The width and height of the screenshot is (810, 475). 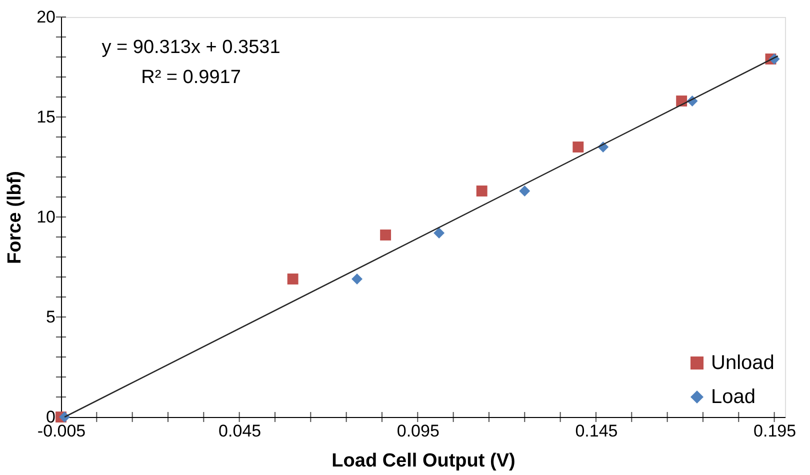 What do you see at coordinates (51, 317) in the screenshot?
I see `y-tick-label: 5` at bounding box center [51, 317].